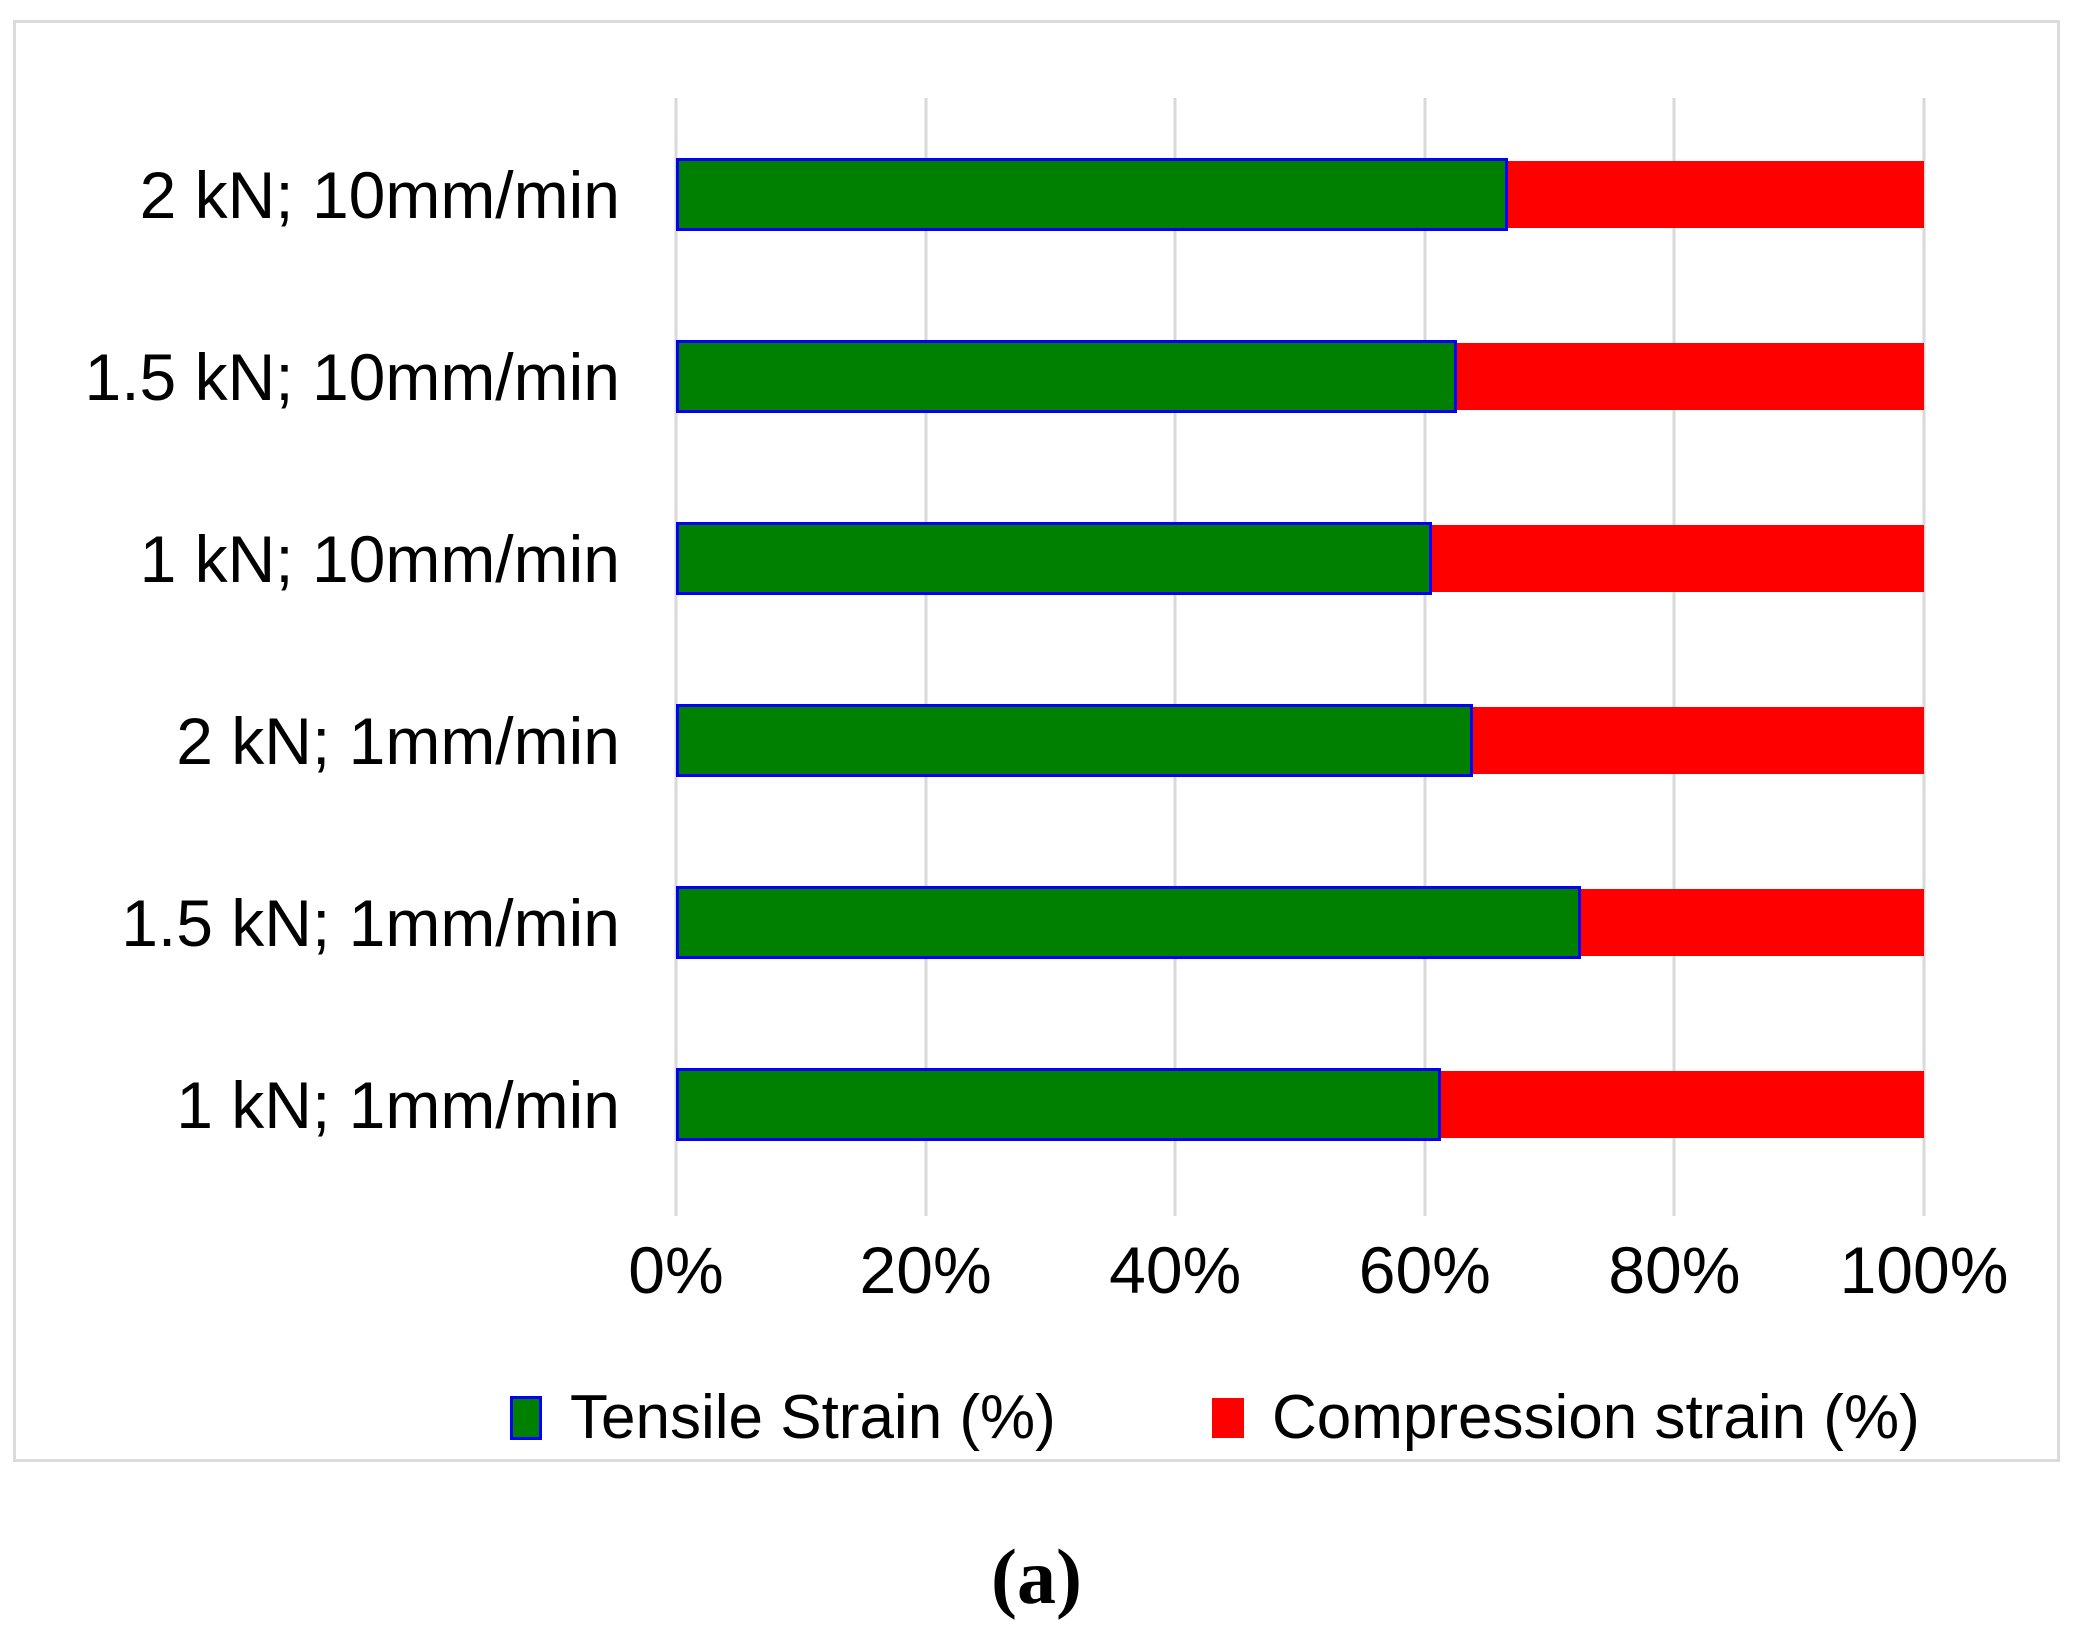  What do you see at coordinates (1674, 1270) in the screenshot?
I see `x-tick-label: 80%` at bounding box center [1674, 1270].